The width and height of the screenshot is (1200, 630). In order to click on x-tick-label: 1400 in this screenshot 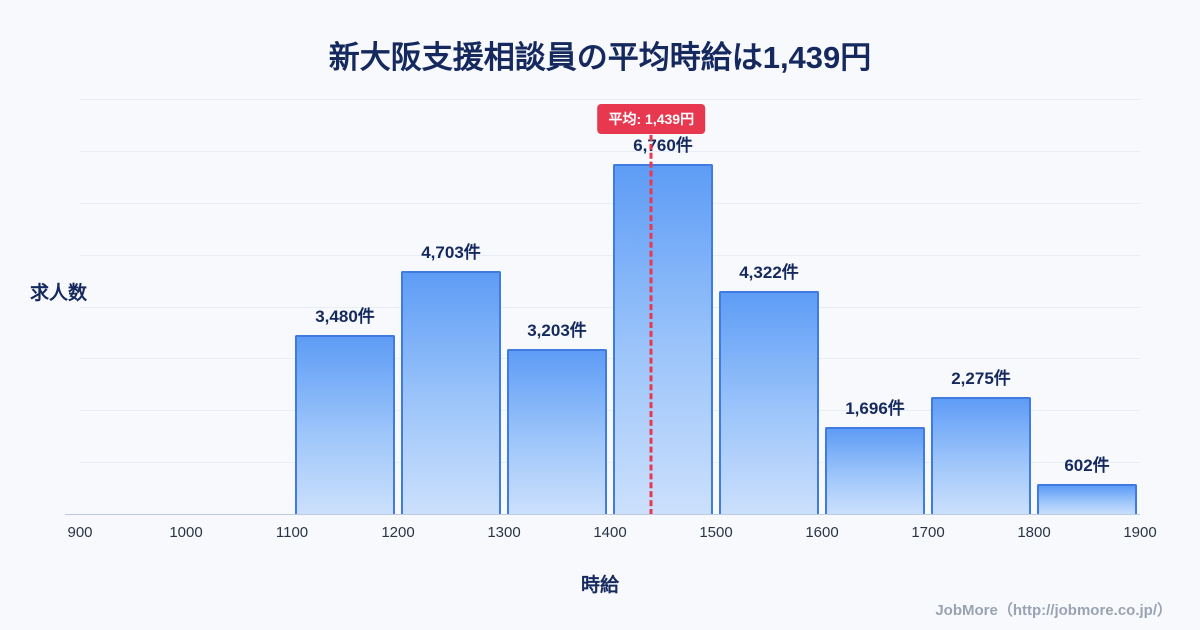, I will do `click(610, 532)`.